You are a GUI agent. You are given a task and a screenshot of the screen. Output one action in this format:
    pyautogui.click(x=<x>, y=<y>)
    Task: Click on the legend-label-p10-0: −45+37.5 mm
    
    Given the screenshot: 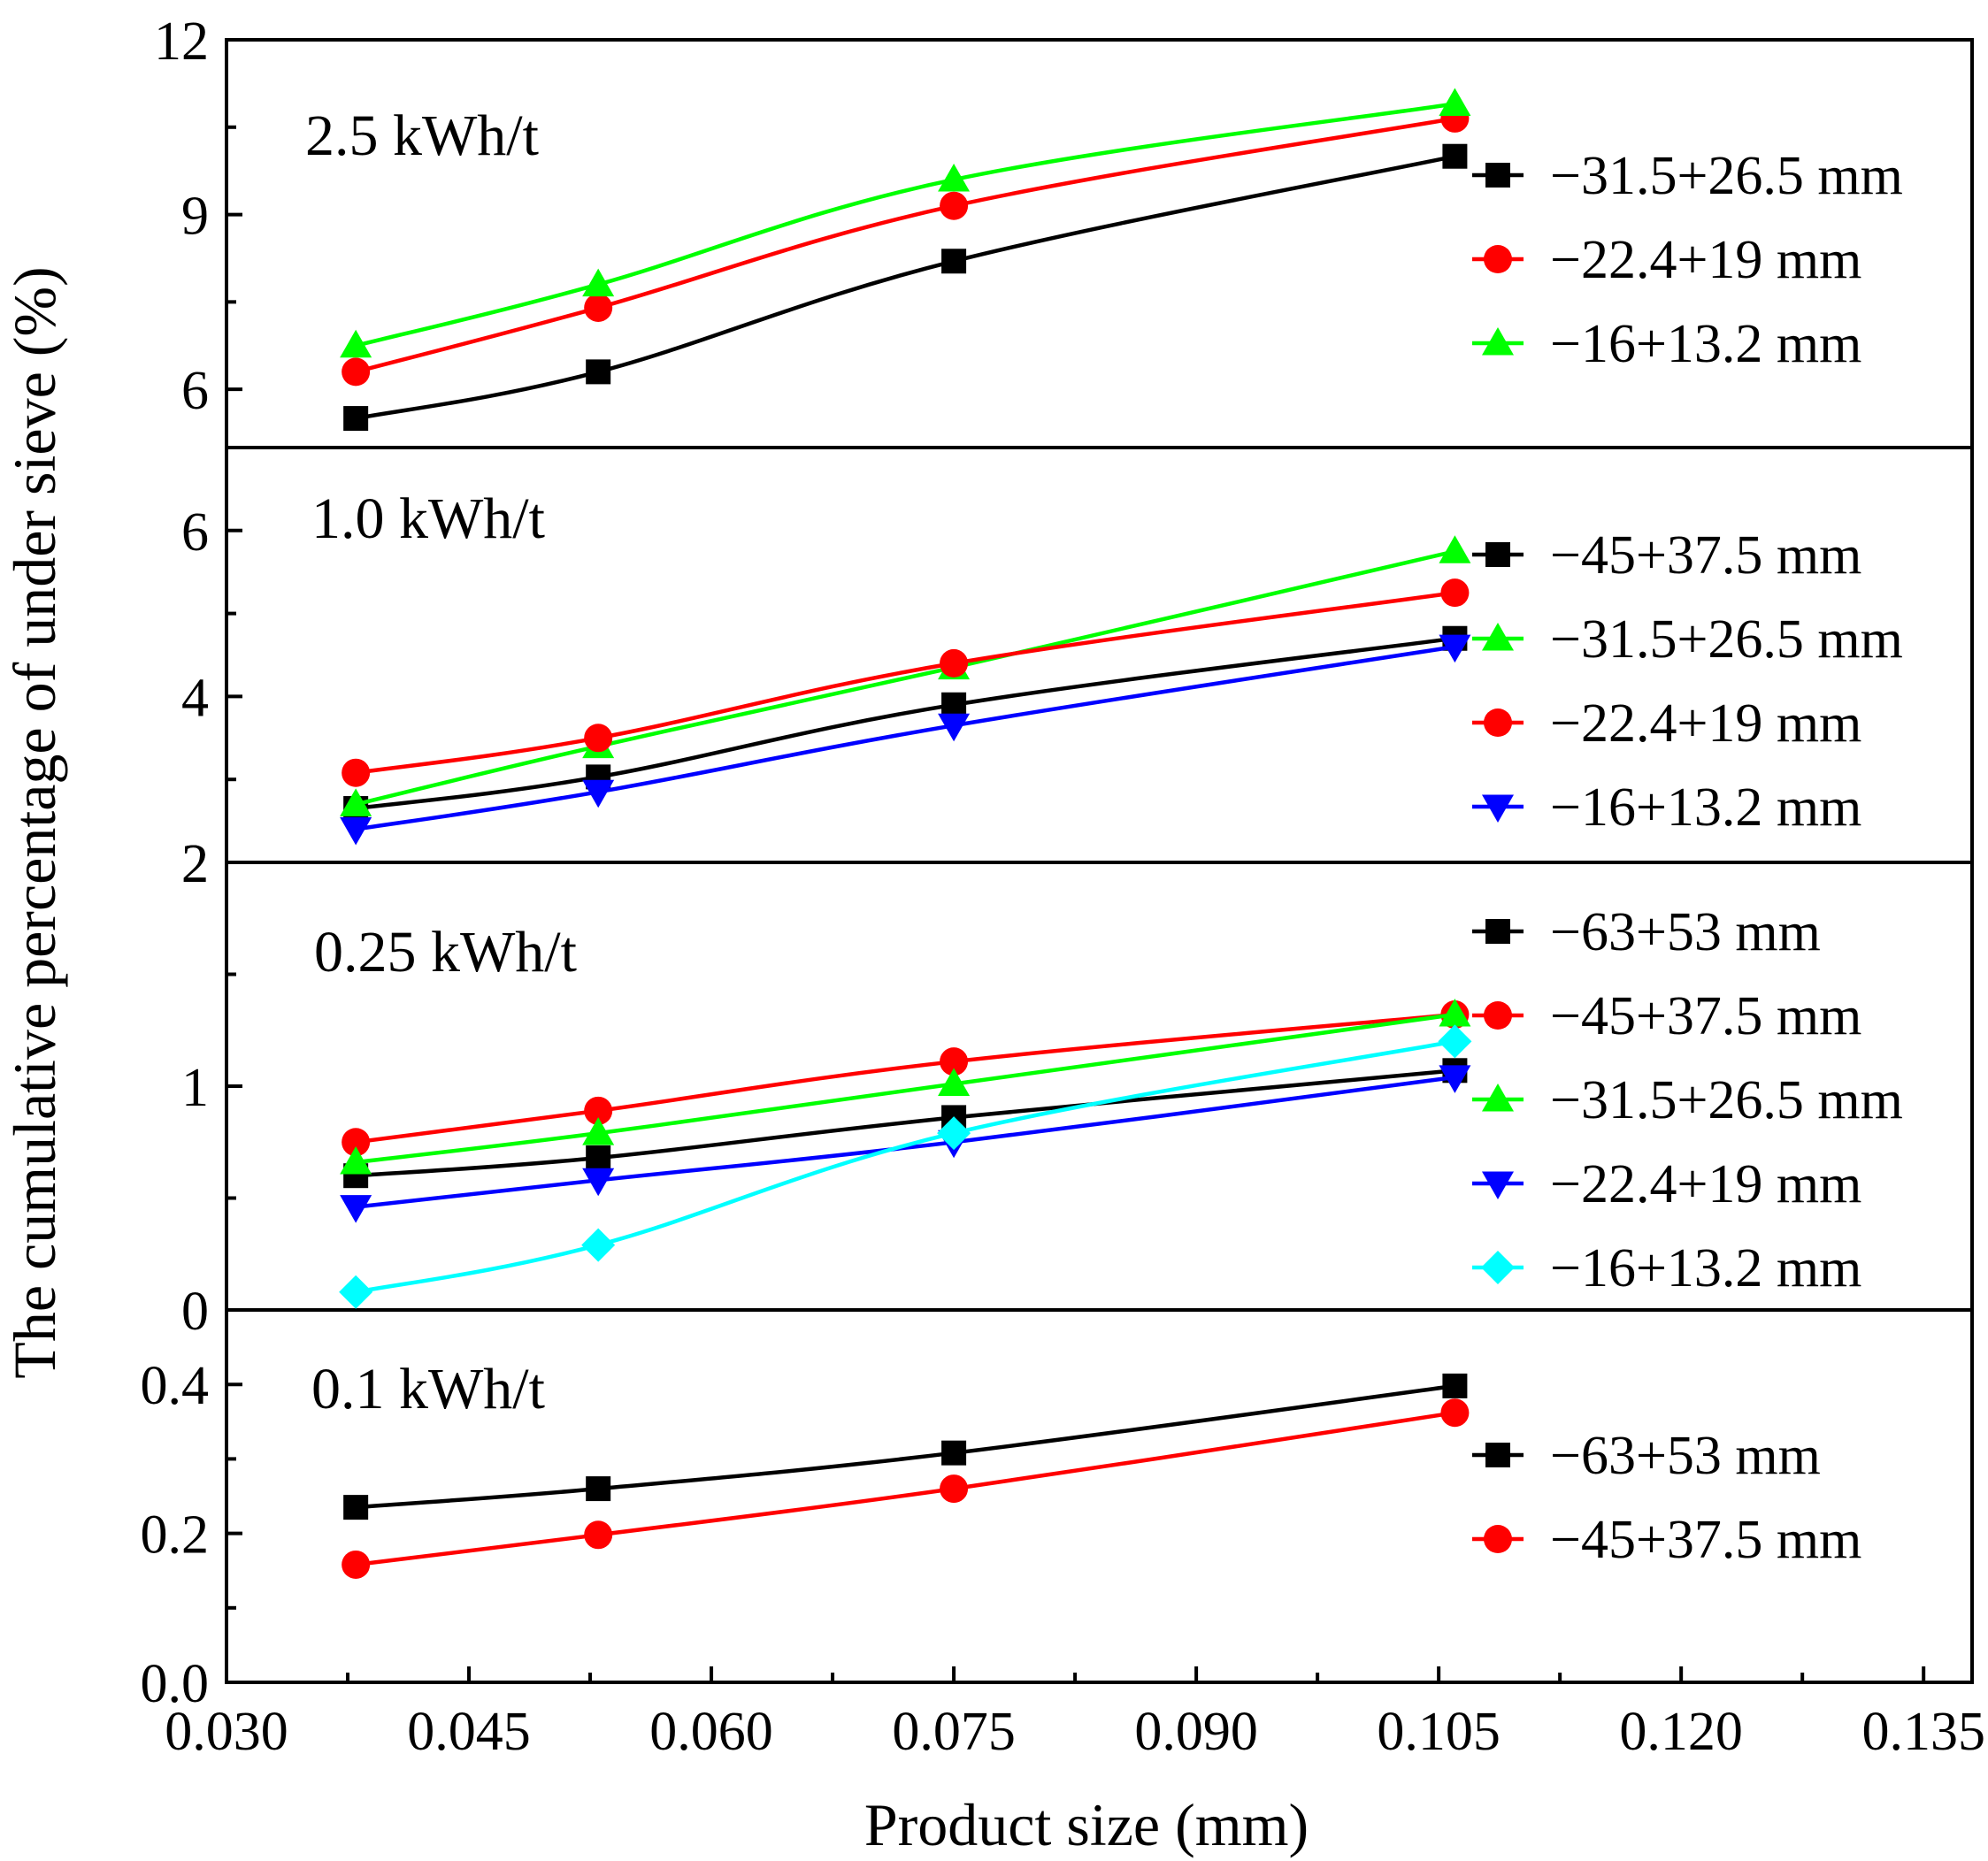 What is the action you would take?
    pyautogui.click(x=1705, y=556)
    